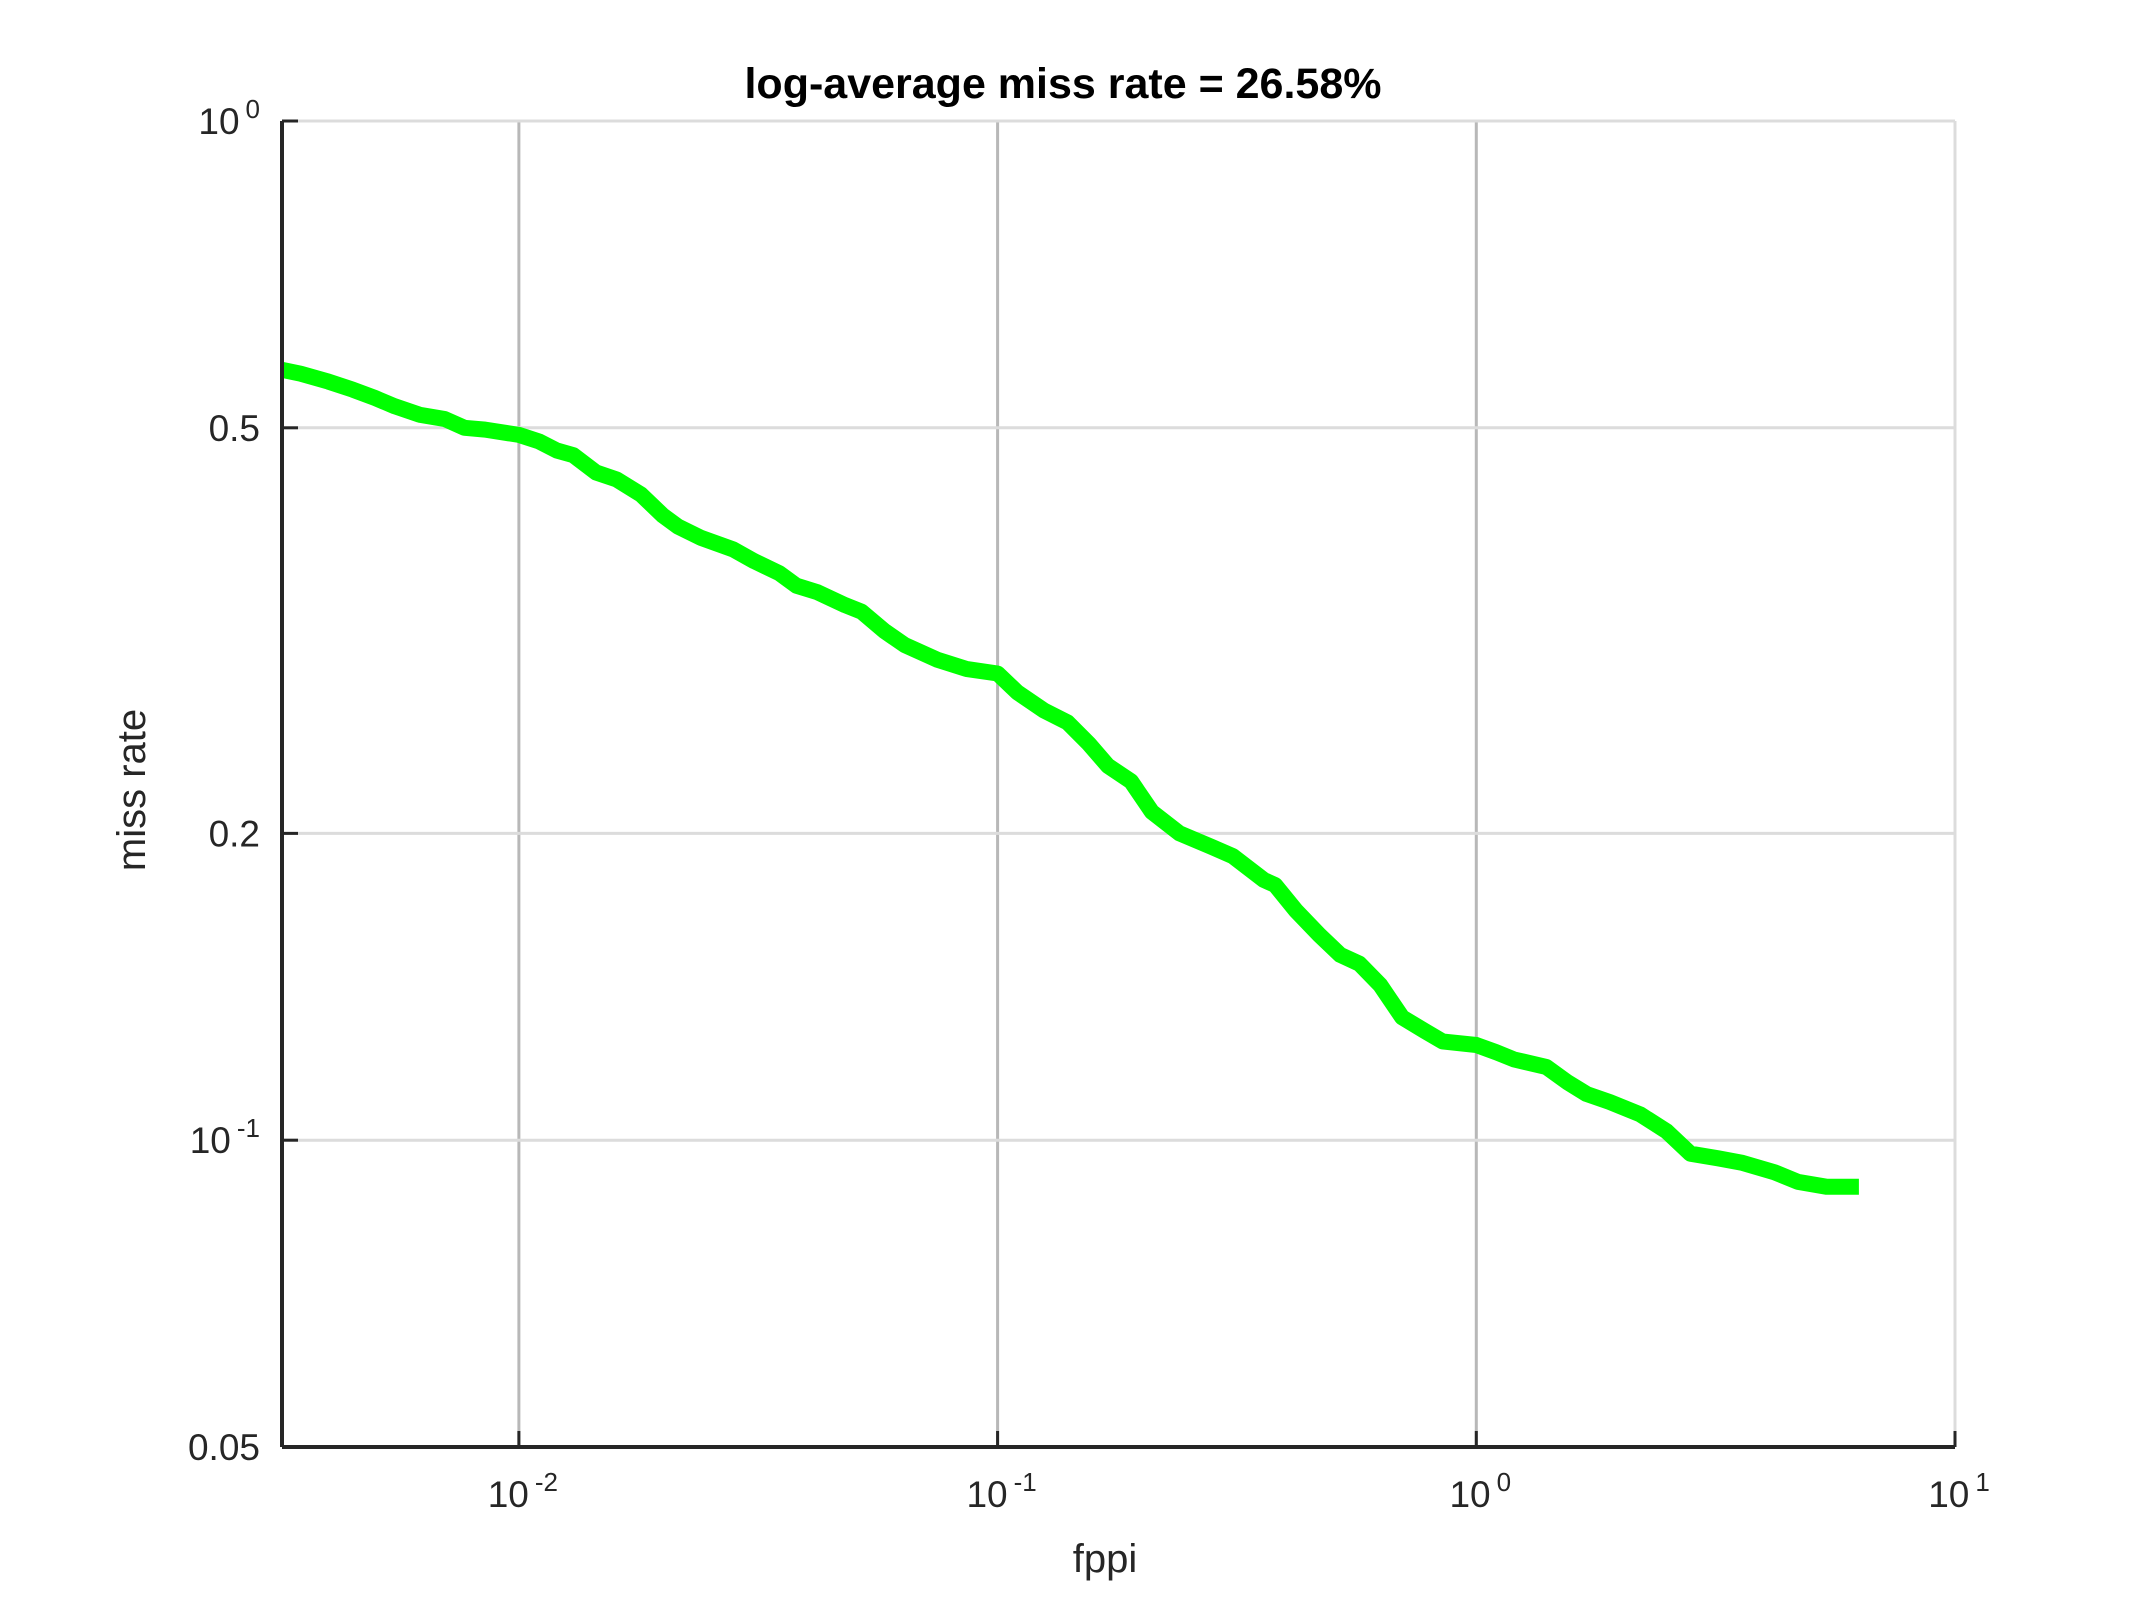 This screenshot has height=1600, width=2133. Describe the element at coordinates (229, 118) in the screenshot. I see `y-tick-label-4: 10 0` at that location.